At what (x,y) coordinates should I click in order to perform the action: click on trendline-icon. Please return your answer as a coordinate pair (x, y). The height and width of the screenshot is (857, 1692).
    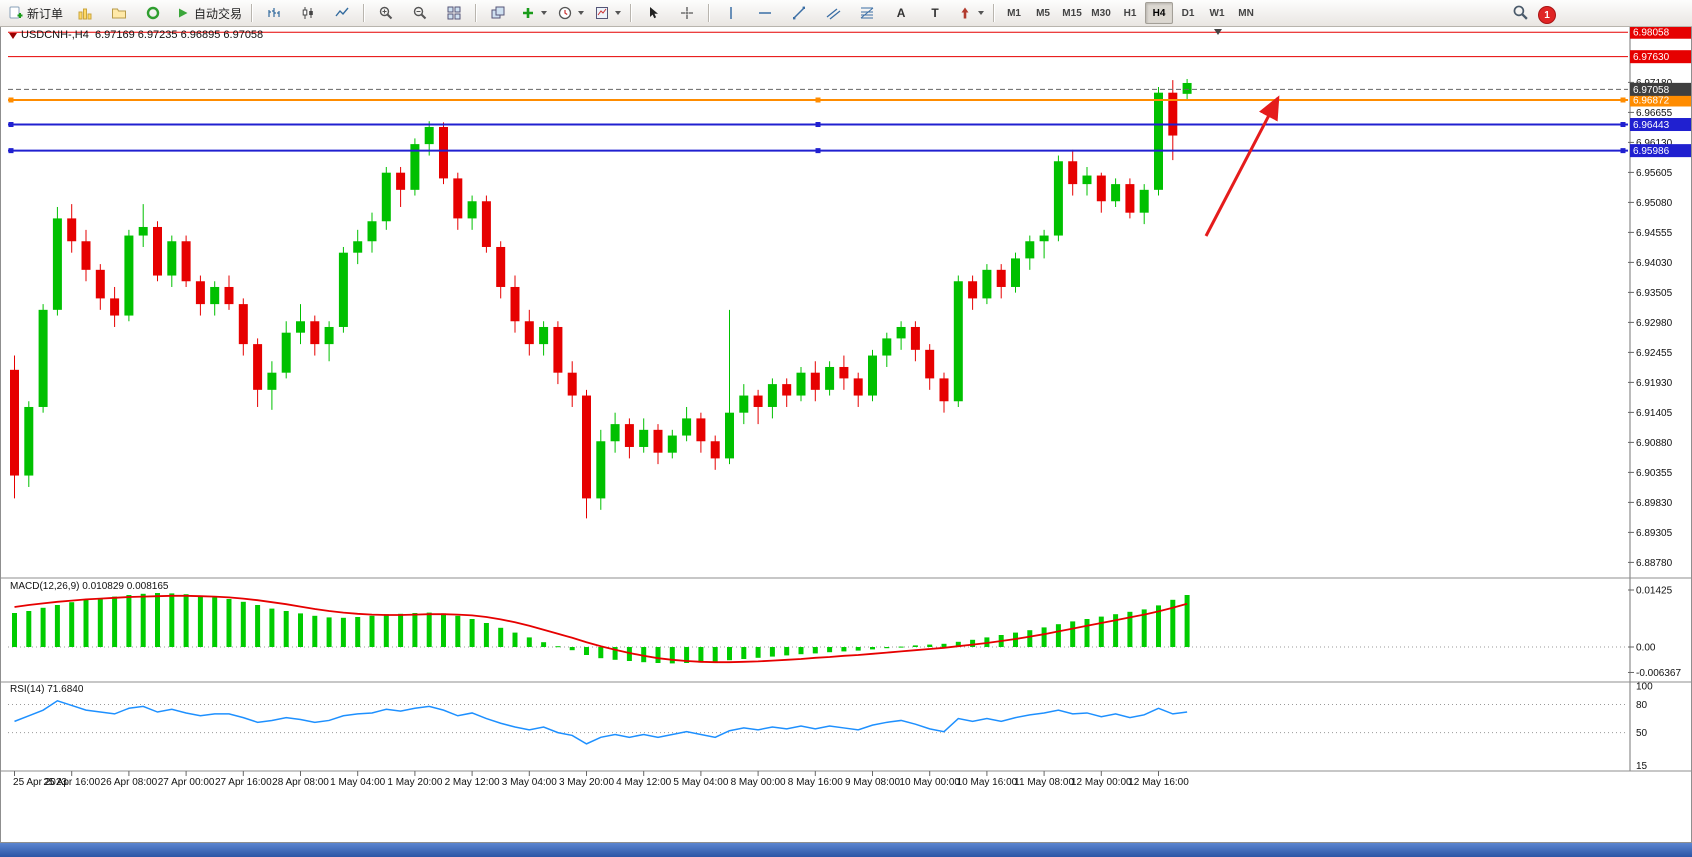
    Looking at the image, I should click on (799, 13).